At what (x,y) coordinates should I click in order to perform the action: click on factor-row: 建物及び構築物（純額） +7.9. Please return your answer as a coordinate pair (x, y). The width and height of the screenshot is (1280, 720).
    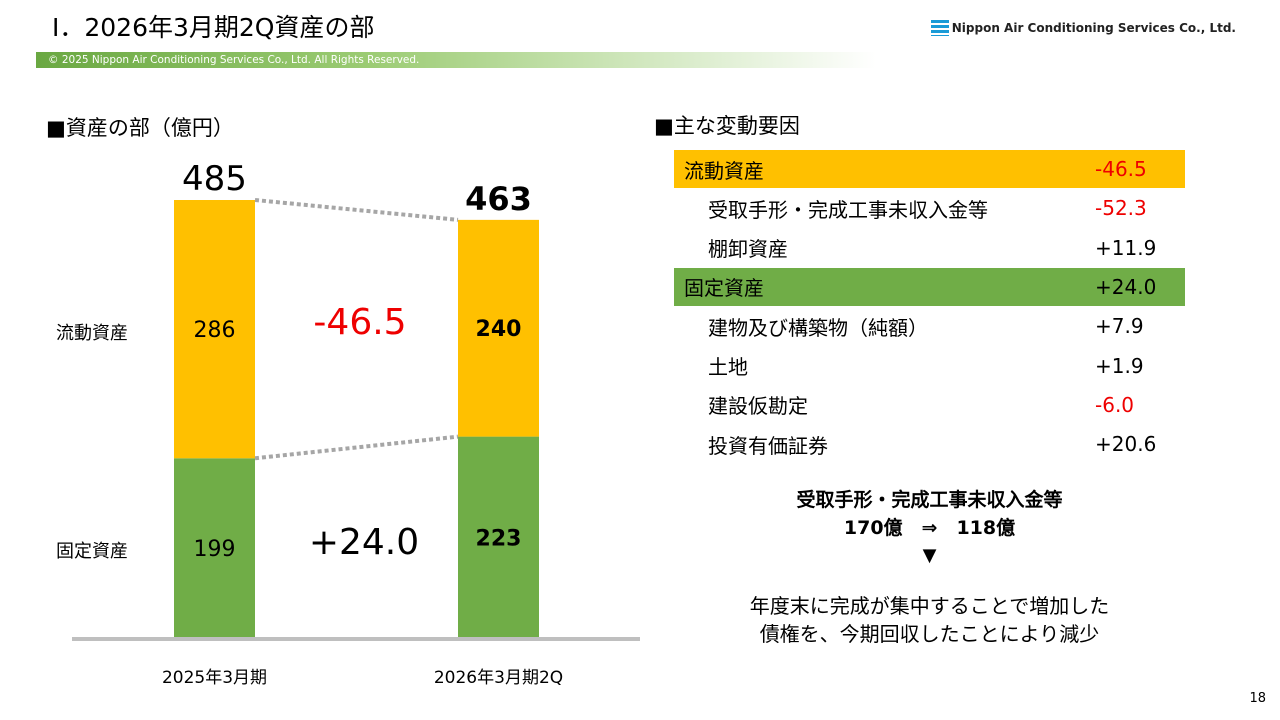
    Looking at the image, I should click on (929, 326).